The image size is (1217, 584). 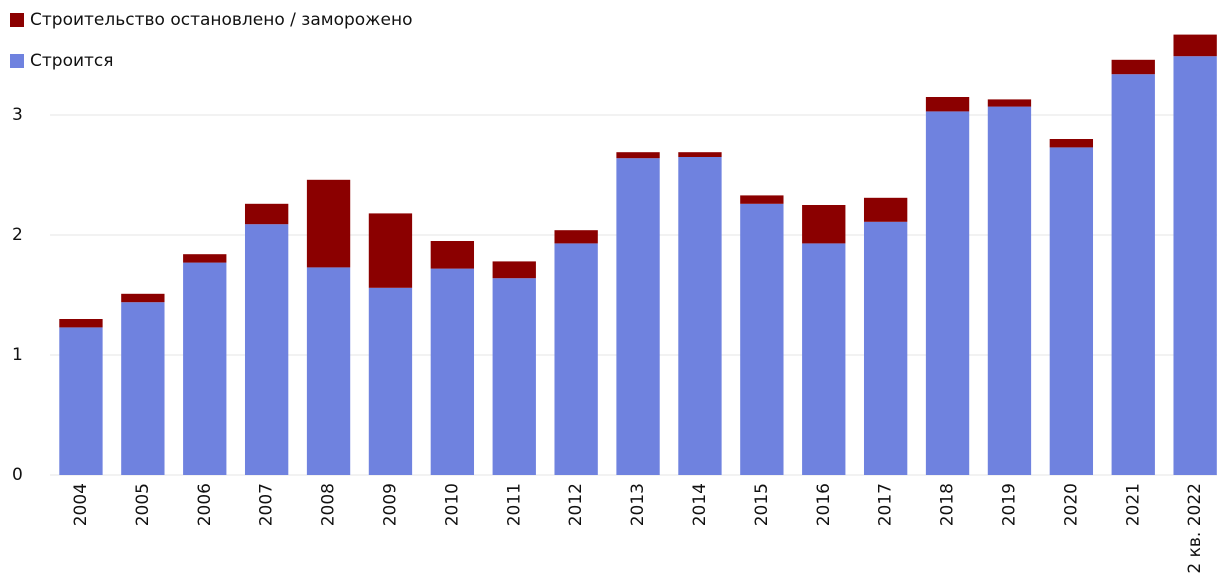 I want to click on y-tick-label: 2, so click(x=17, y=235).